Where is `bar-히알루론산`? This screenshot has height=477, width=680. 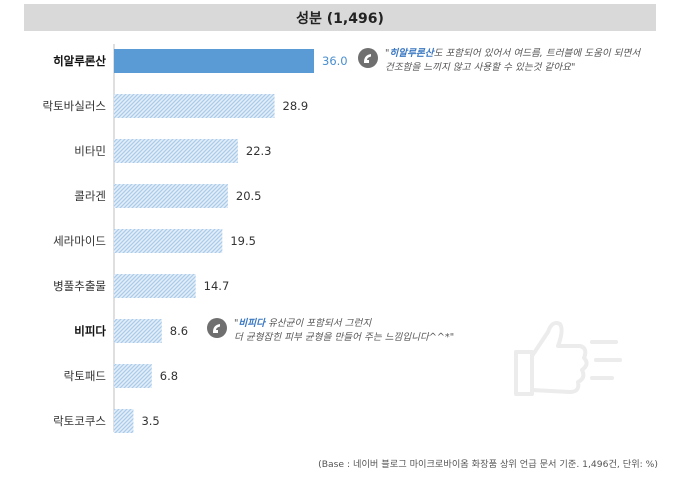 bar-히알루론산 is located at coordinates (214, 61).